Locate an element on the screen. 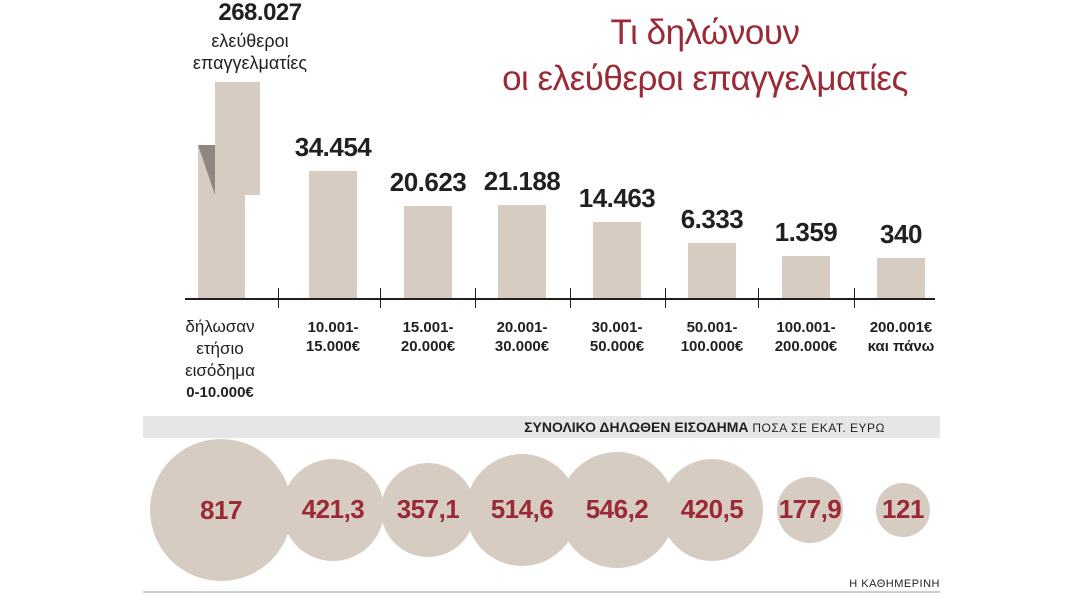 This screenshot has height=607, width=1080. category-label-line: 20.000€ is located at coordinates (428, 346).